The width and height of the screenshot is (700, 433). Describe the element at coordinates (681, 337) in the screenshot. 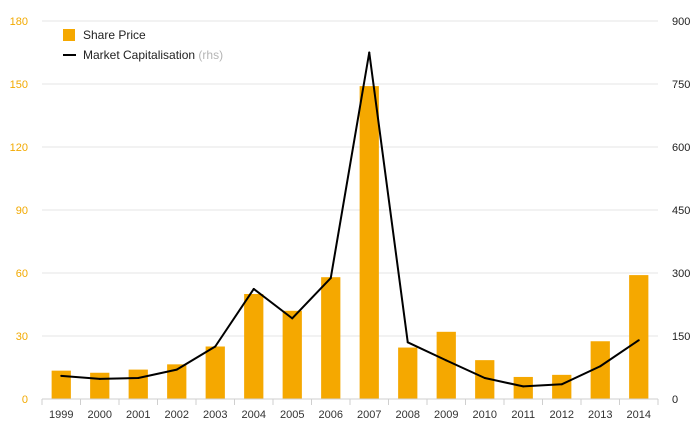

I see `y-right-tick-label: 150` at that location.